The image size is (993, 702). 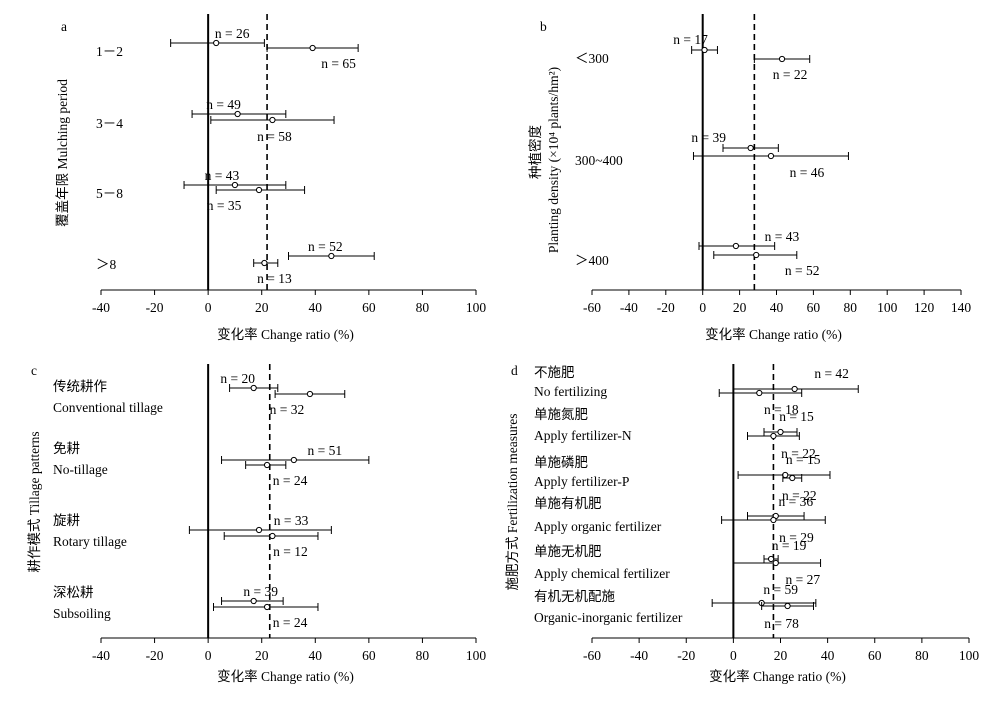 I want to click on sample-size-label: n = 42, so click(x=831, y=373).